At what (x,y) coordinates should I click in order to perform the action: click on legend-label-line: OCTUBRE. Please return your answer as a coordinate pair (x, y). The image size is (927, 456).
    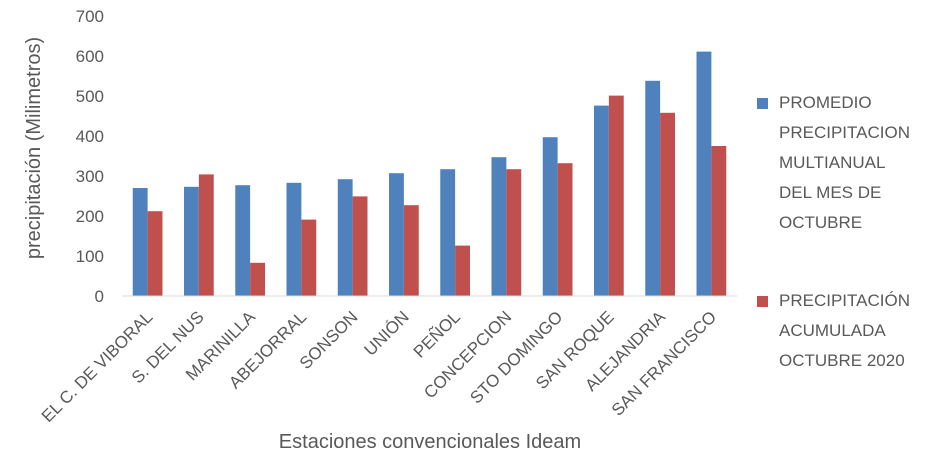
    Looking at the image, I should click on (821, 222).